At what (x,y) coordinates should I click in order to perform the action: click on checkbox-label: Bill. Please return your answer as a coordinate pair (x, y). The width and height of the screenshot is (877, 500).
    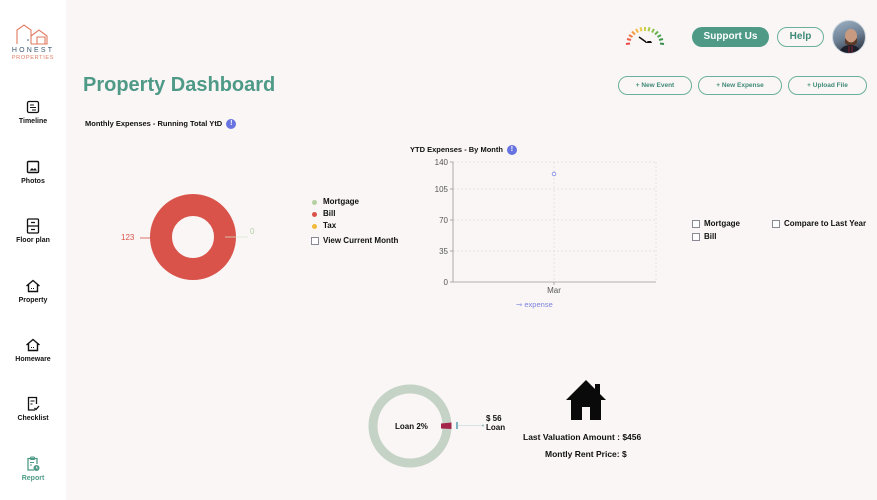
    Looking at the image, I should click on (710, 236).